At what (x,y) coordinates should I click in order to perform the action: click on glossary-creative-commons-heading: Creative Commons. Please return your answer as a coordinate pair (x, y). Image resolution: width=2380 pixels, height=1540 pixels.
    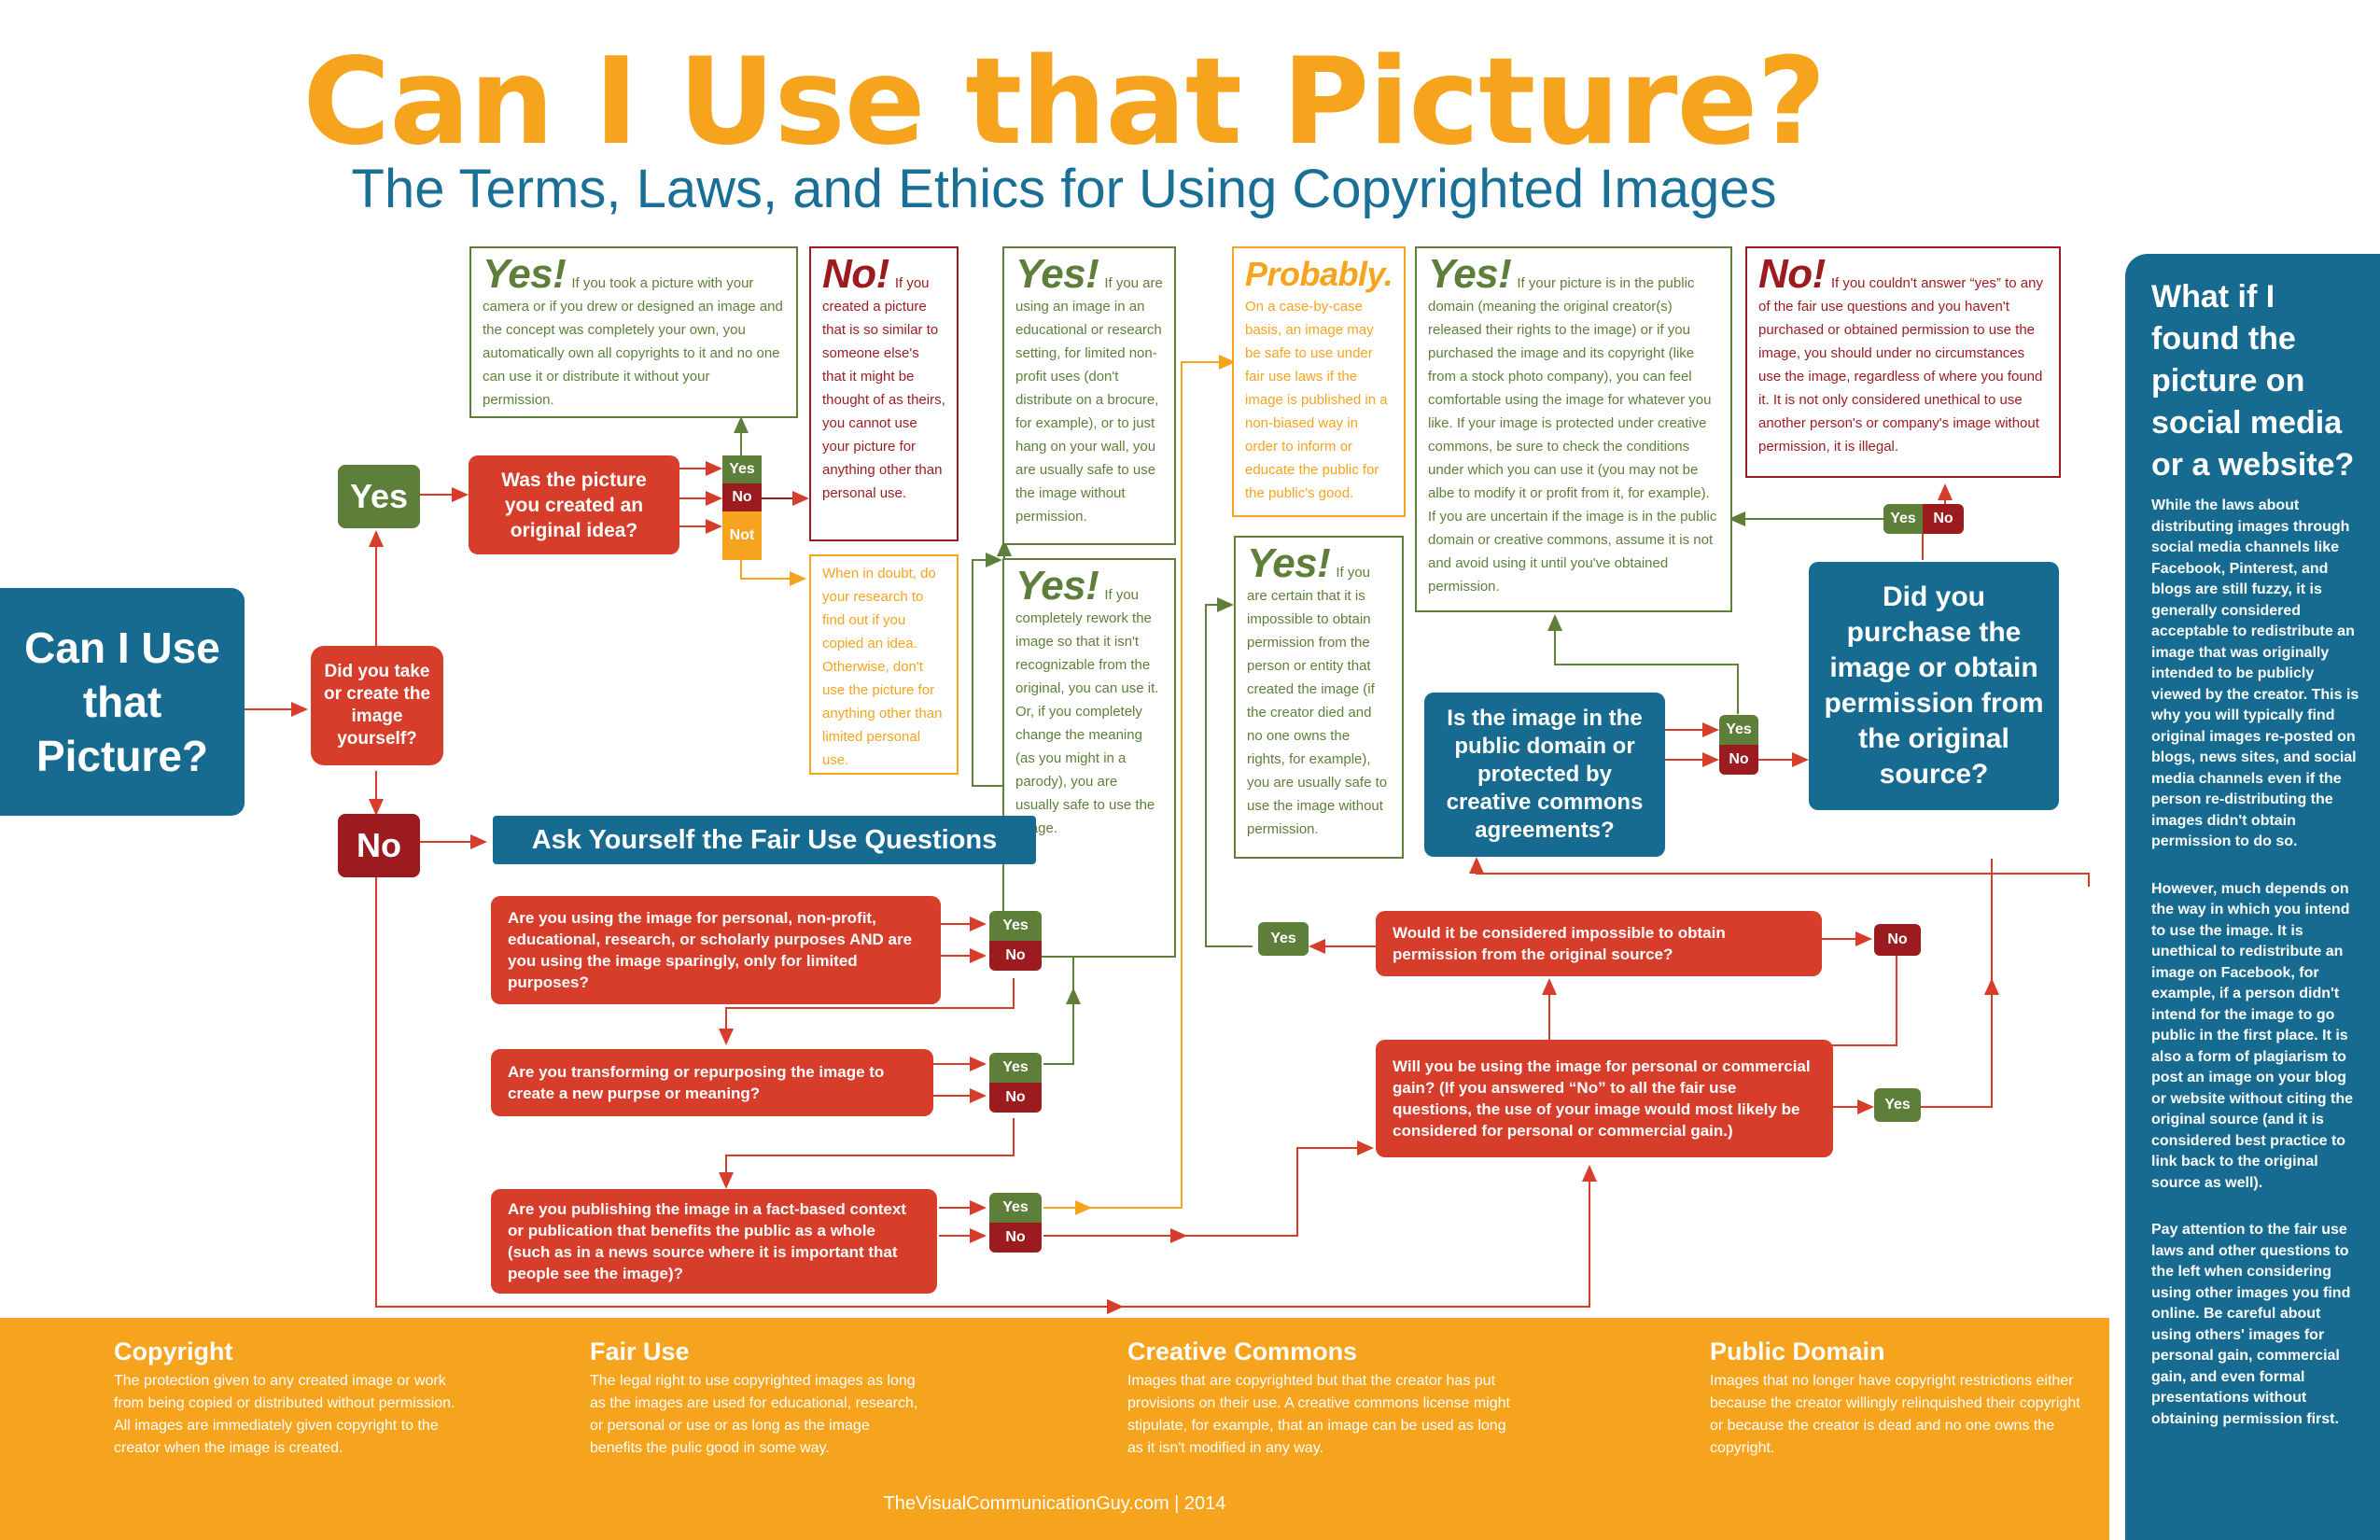
    Looking at the image, I should click on (1242, 1351).